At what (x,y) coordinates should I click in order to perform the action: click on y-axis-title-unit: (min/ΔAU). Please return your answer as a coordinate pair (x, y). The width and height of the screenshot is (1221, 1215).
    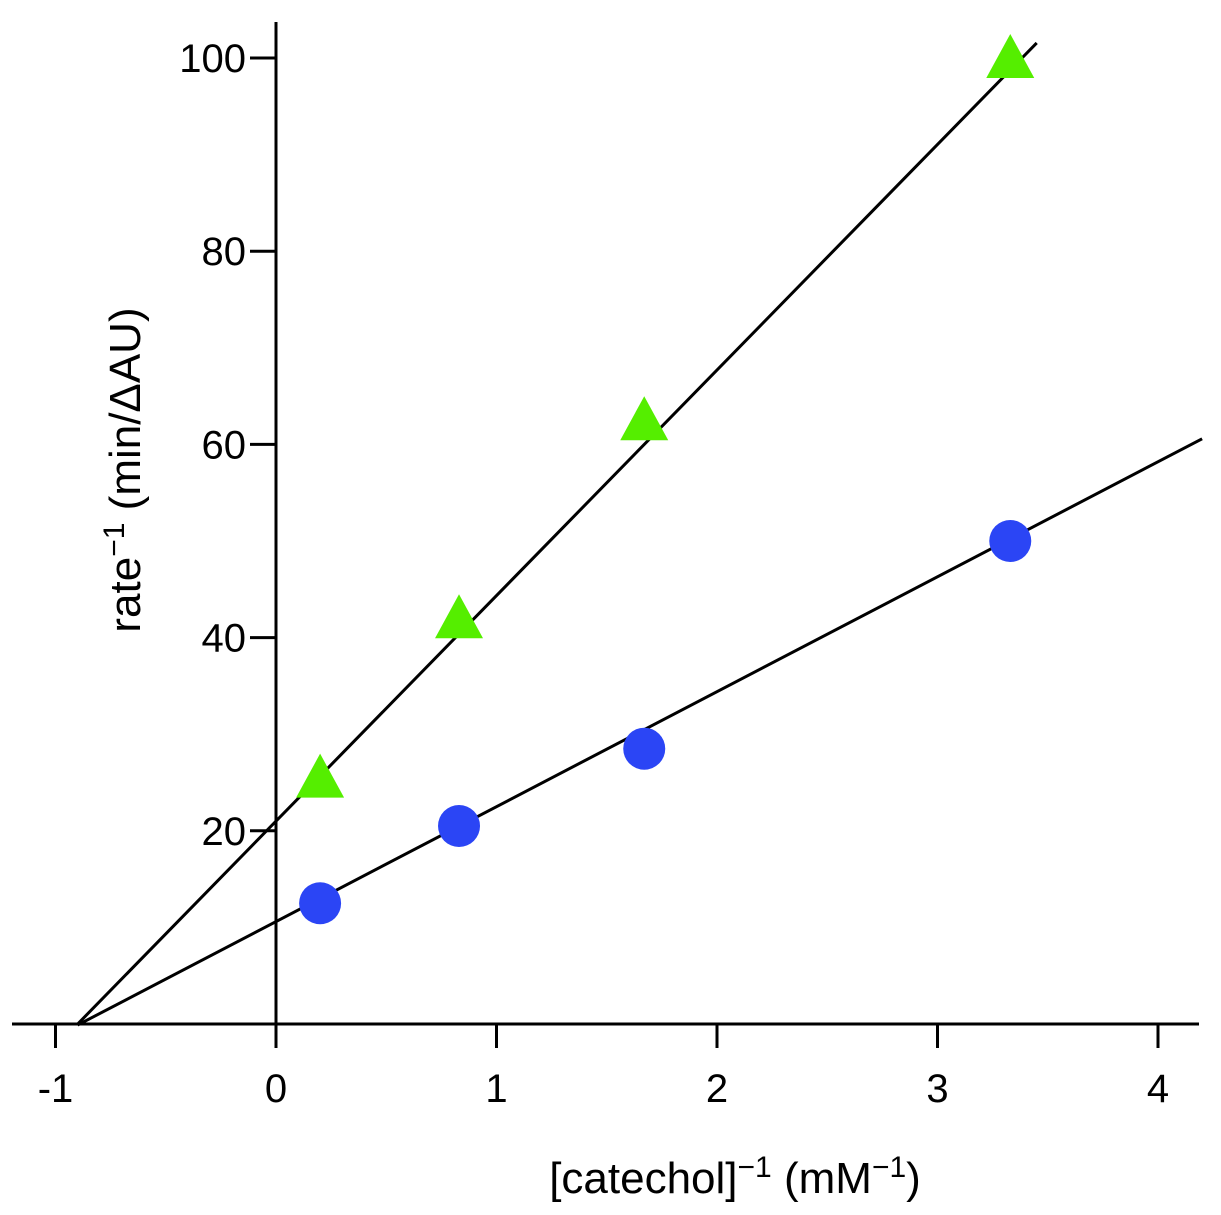
    Looking at the image, I should click on (125, 414).